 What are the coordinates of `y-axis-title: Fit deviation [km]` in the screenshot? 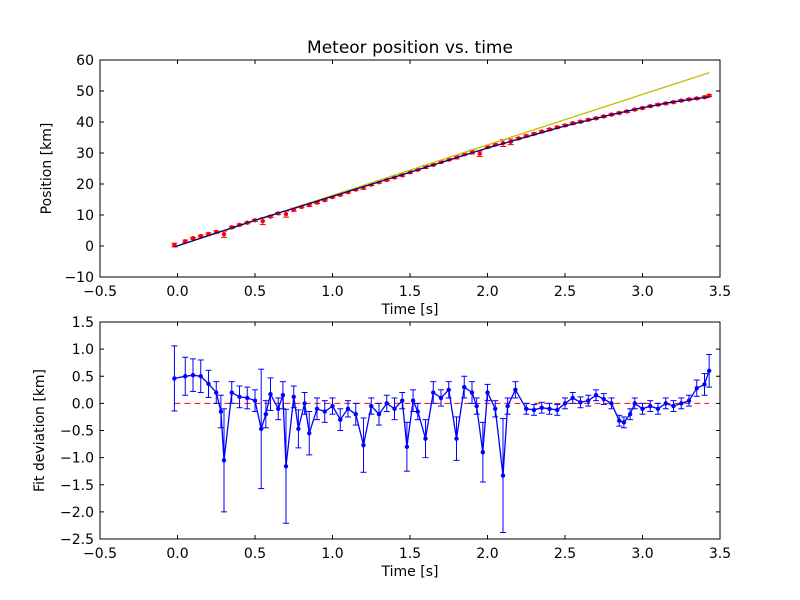 It's located at (40, 430).